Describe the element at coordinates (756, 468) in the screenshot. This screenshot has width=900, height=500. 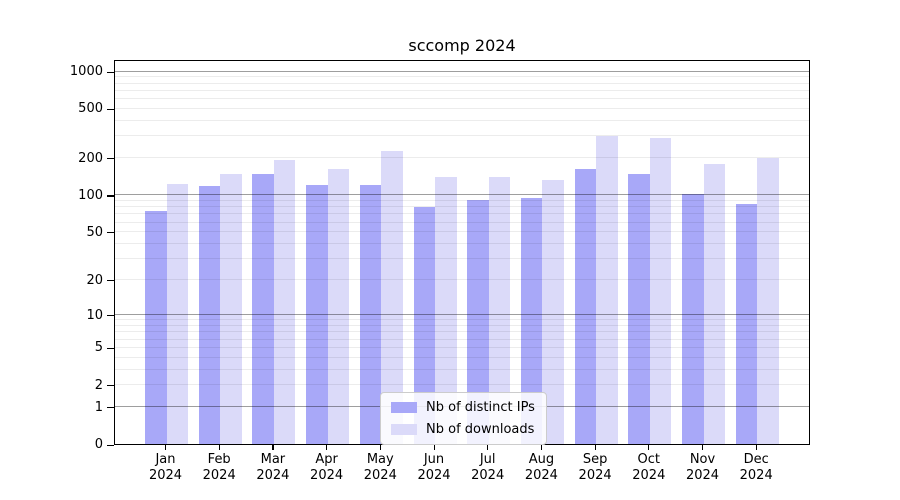
I see `x-axis-tick-label: Dec 2024` at that location.